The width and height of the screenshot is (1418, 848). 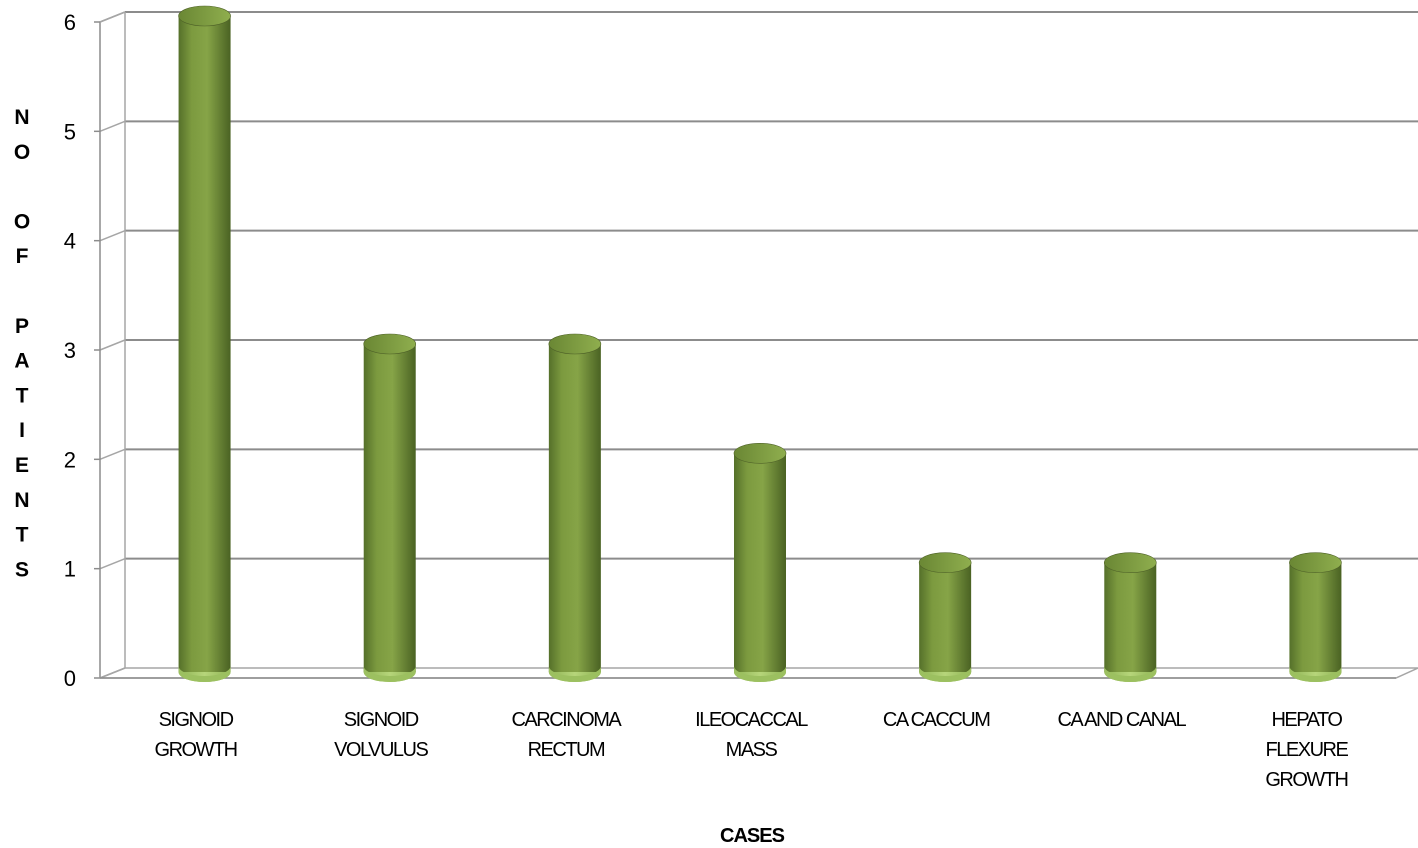 I want to click on side-wall-top-edge, so click(x=112, y=17).